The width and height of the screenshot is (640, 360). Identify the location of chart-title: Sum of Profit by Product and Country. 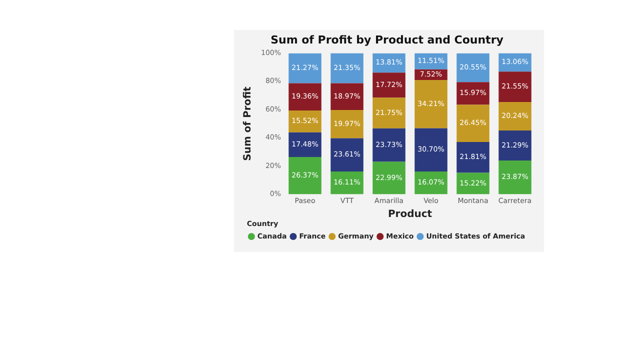
(387, 39).